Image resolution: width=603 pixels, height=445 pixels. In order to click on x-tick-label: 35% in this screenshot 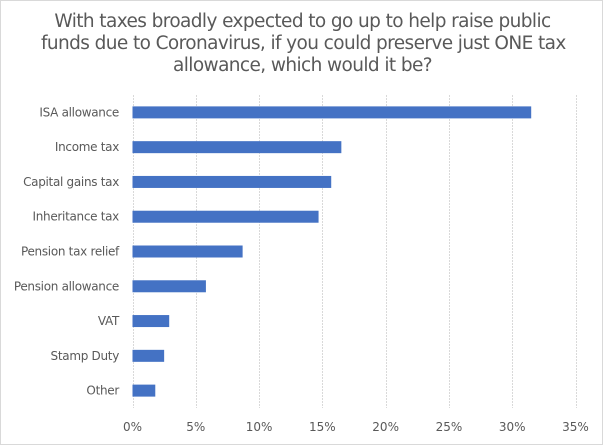, I will do `click(575, 427)`.